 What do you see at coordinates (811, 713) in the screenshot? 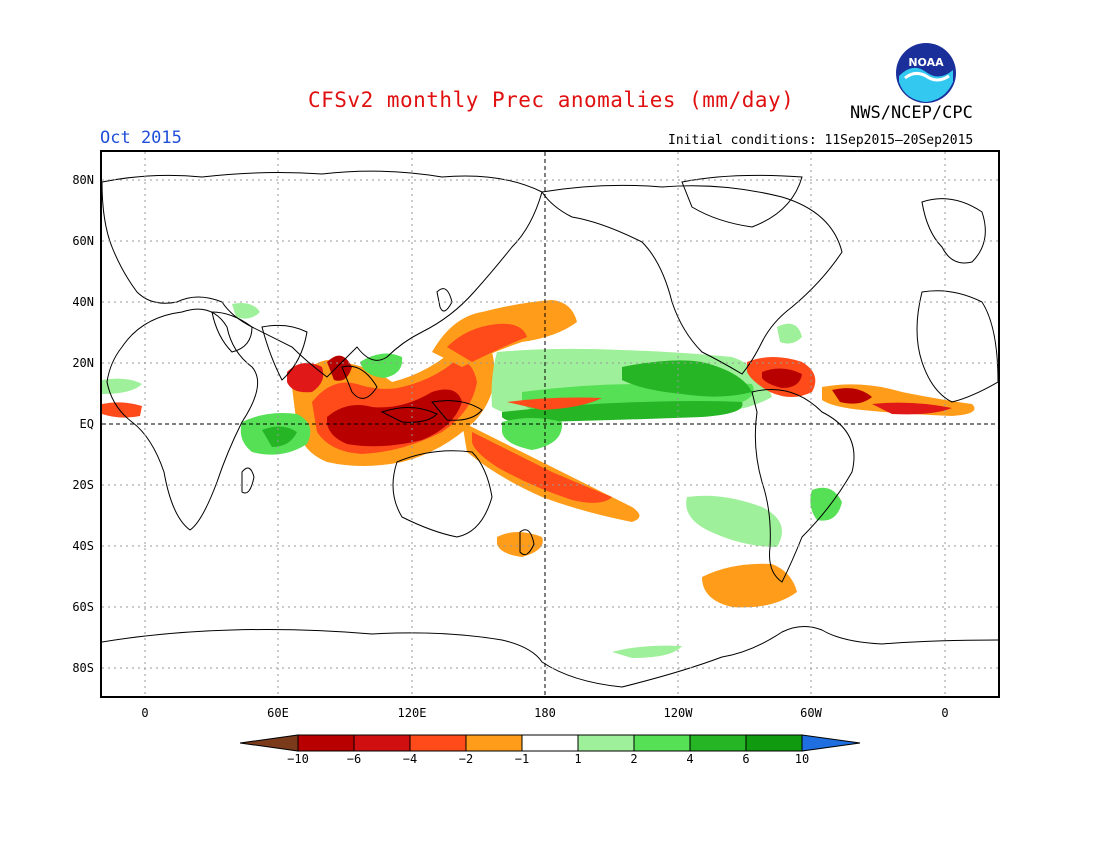
I see `lon-label-60w: 60W` at bounding box center [811, 713].